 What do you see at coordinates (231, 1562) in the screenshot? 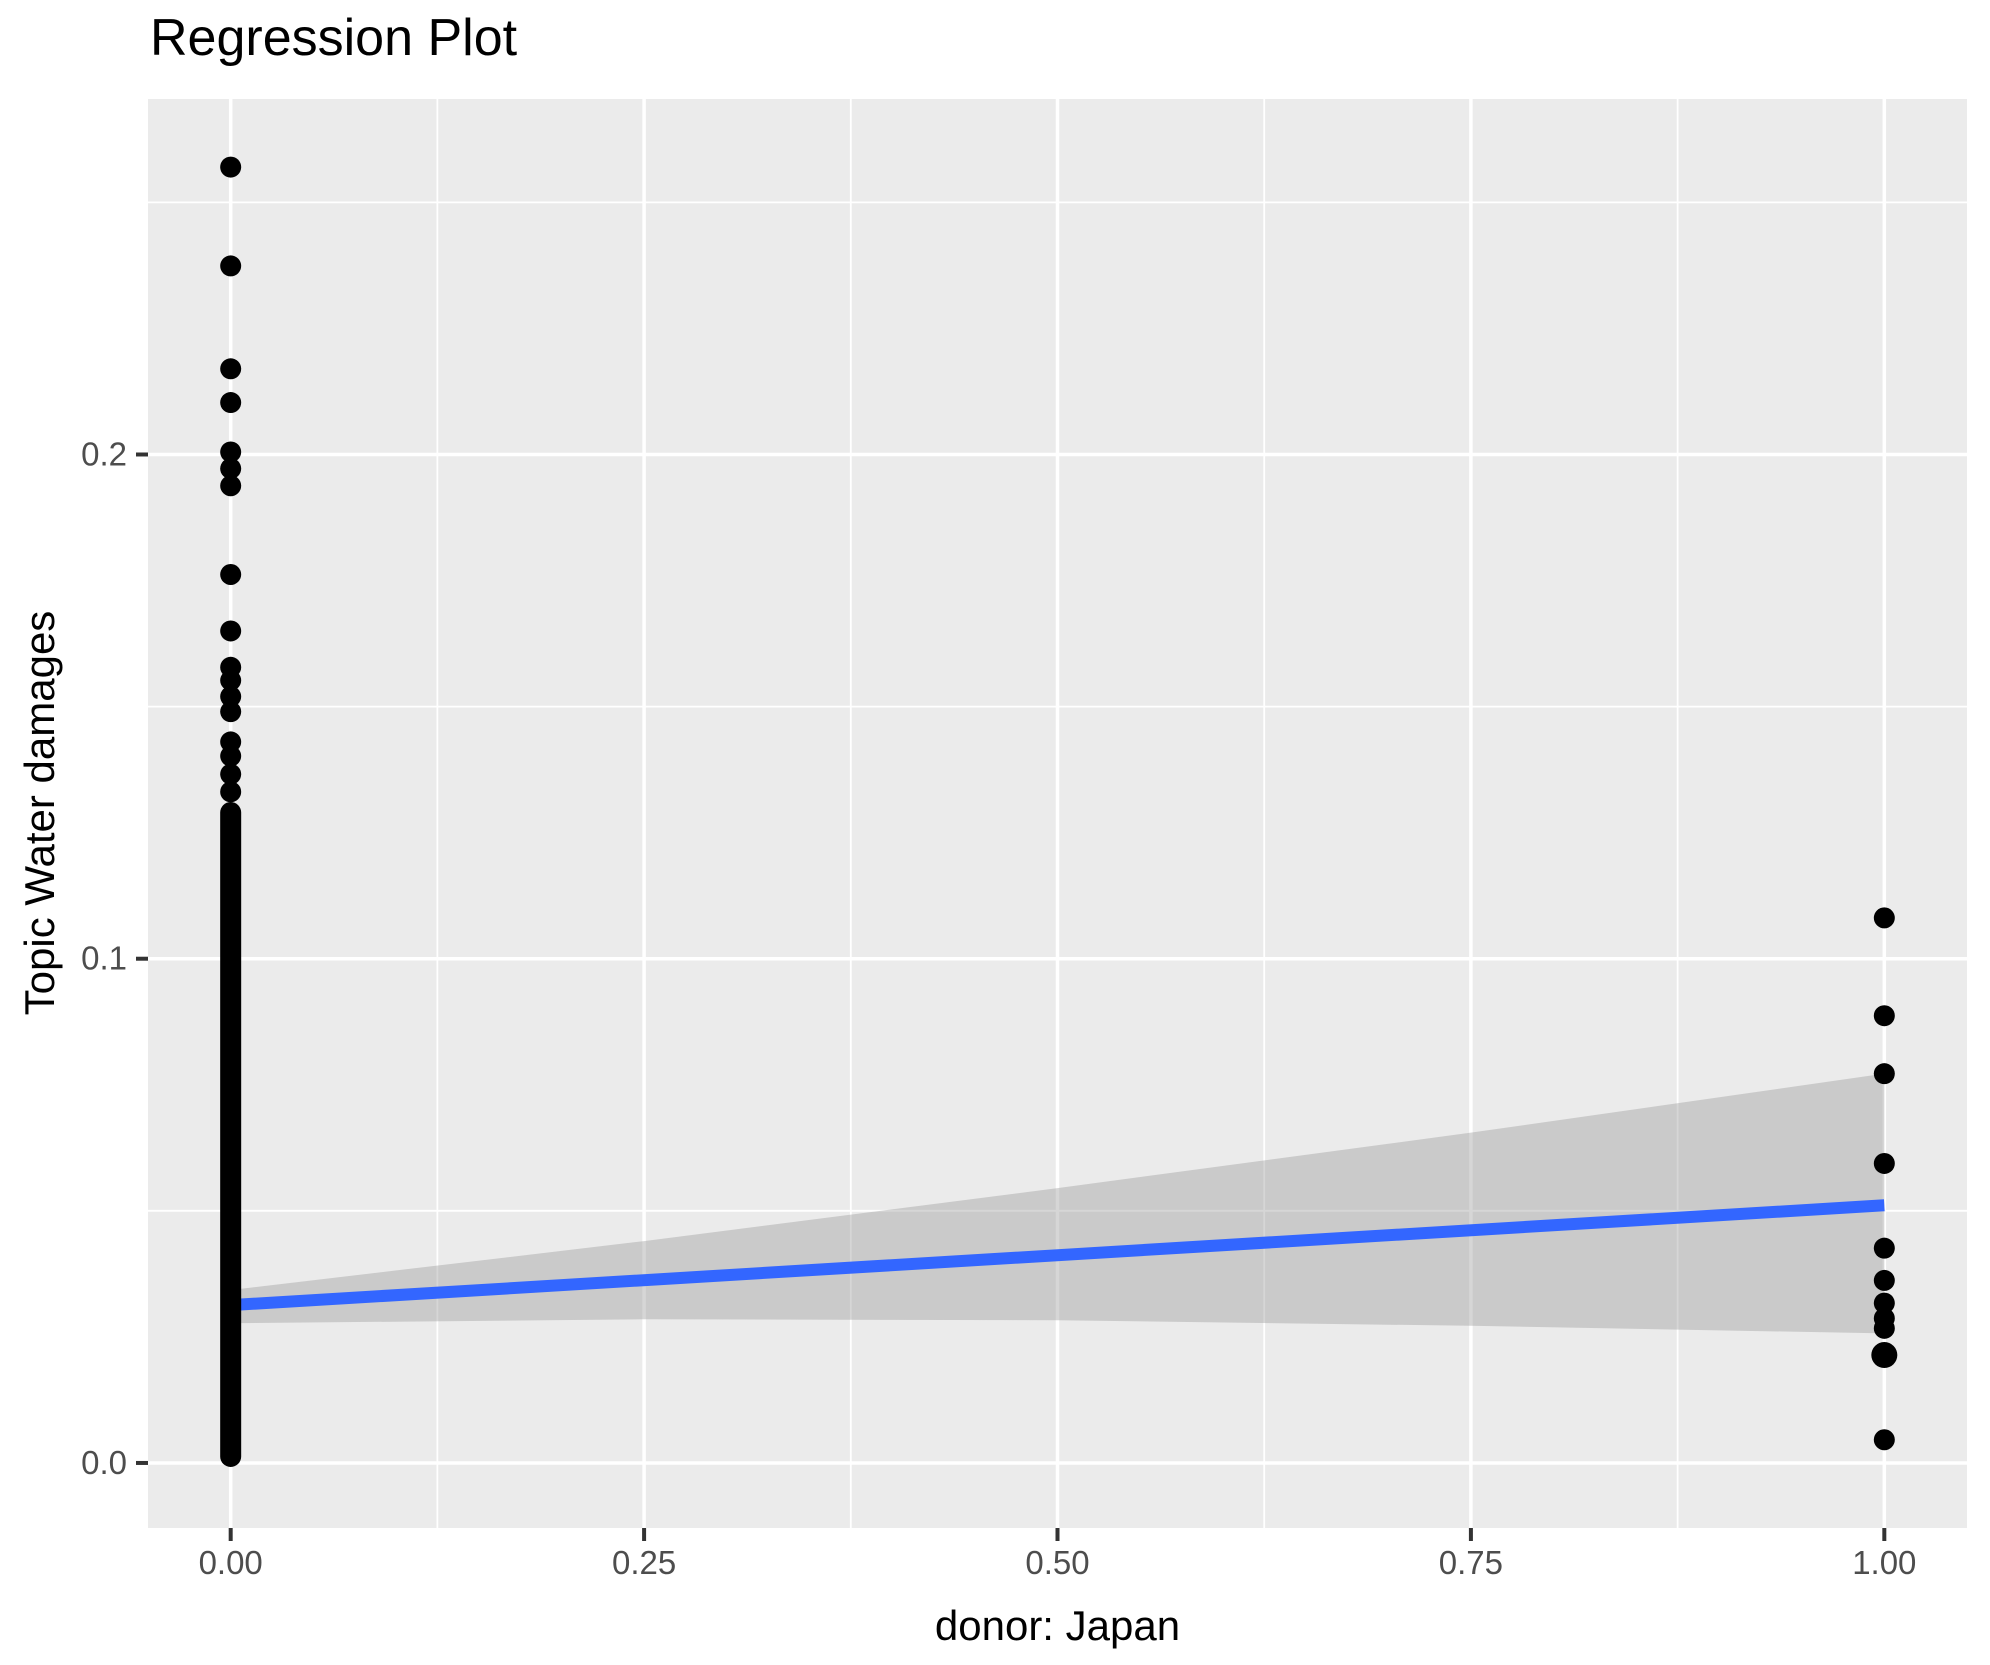
I see `x-tick-label: 0.00` at bounding box center [231, 1562].